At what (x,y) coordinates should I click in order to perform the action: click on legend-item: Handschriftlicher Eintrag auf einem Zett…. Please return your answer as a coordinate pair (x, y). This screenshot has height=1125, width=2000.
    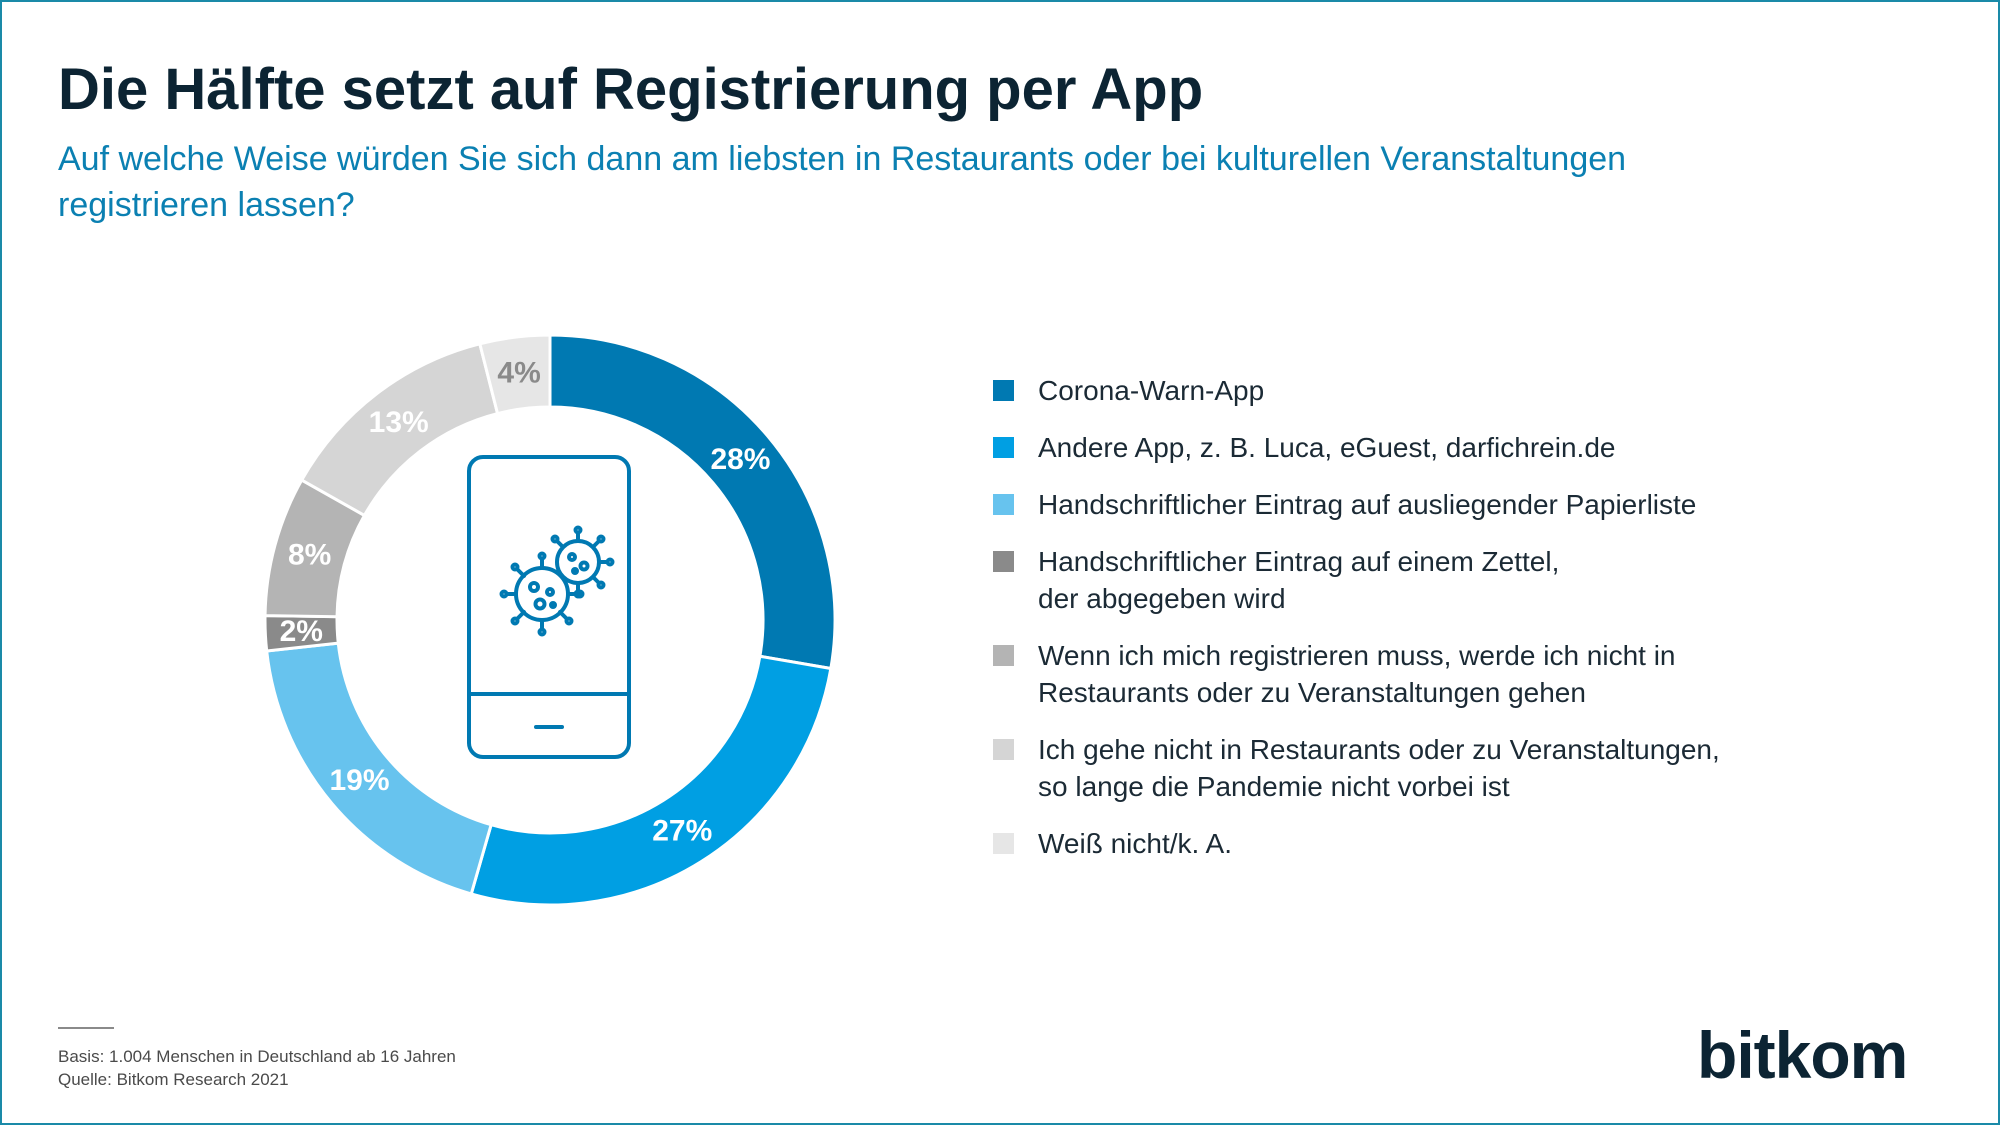
    Looking at the image, I should click on (1443, 580).